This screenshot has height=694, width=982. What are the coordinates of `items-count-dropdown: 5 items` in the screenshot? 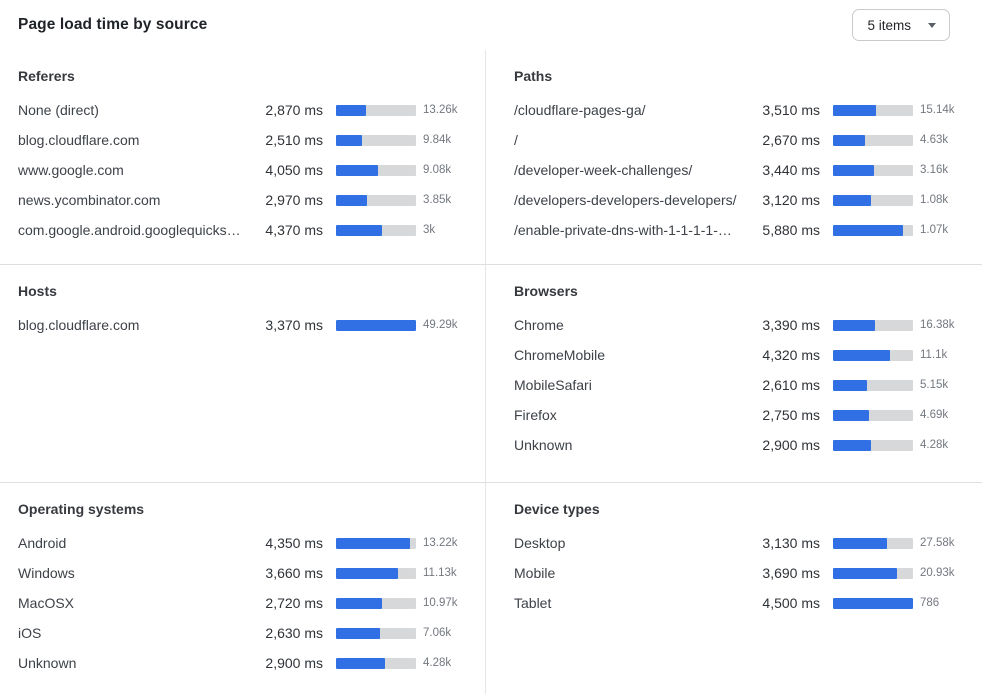 It's located at (901, 25).